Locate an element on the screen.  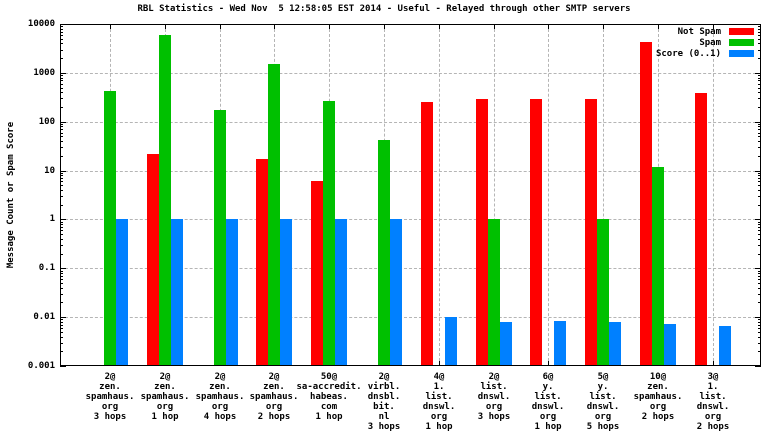
x-category-label: 4@ 1. list. dnswl. org 1 hop is located at coordinates (439, 402).